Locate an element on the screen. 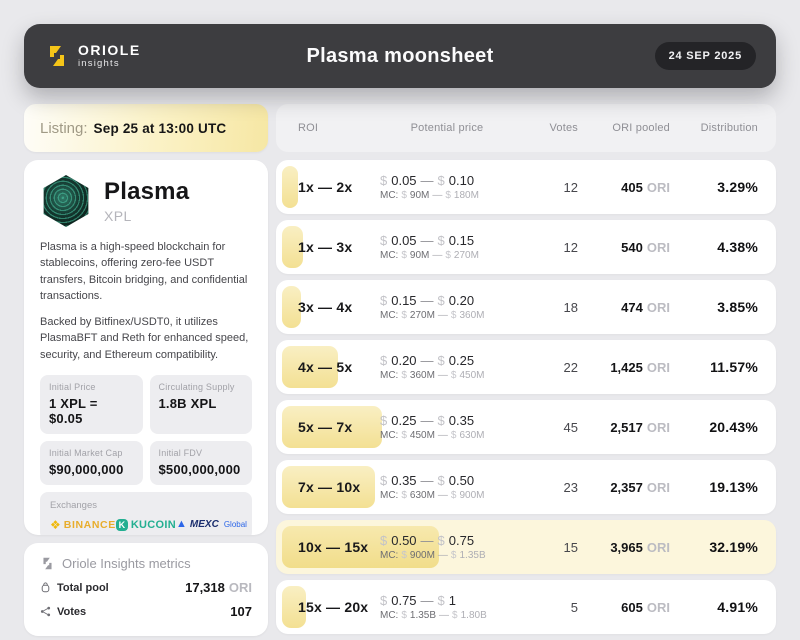 The image size is (800, 640). brand-logo: ORIOLE insights is located at coordinates (92, 56).